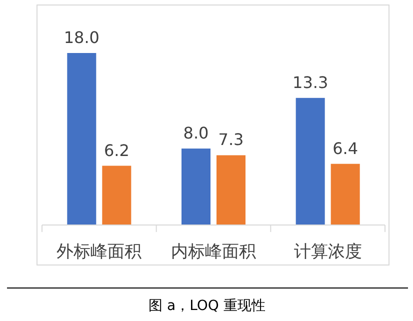 The height and width of the screenshot is (321, 413). I want to click on data-label: 6.2, so click(117, 150).